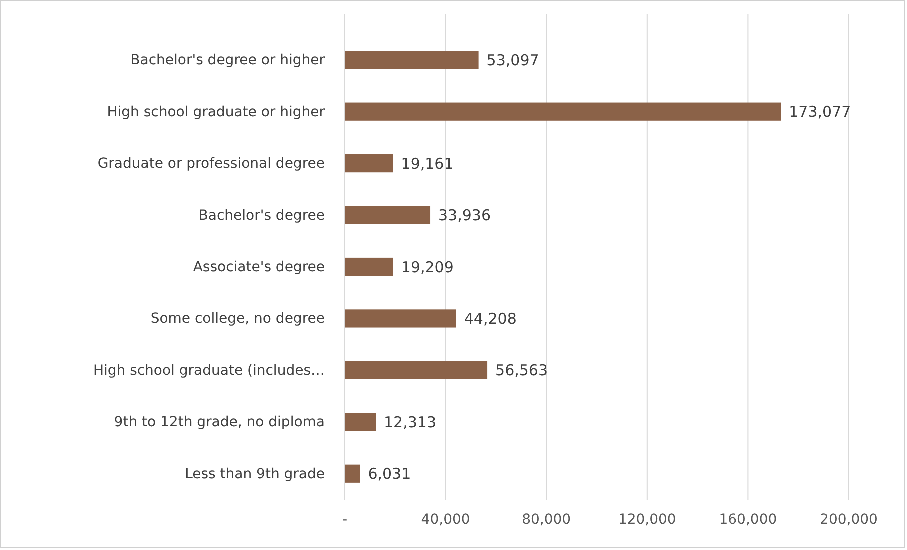 The image size is (907, 550). Describe the element at coordinates (216, 112) in the screenshot. I see `y-tick-label: High school graduate or higher` at that location.